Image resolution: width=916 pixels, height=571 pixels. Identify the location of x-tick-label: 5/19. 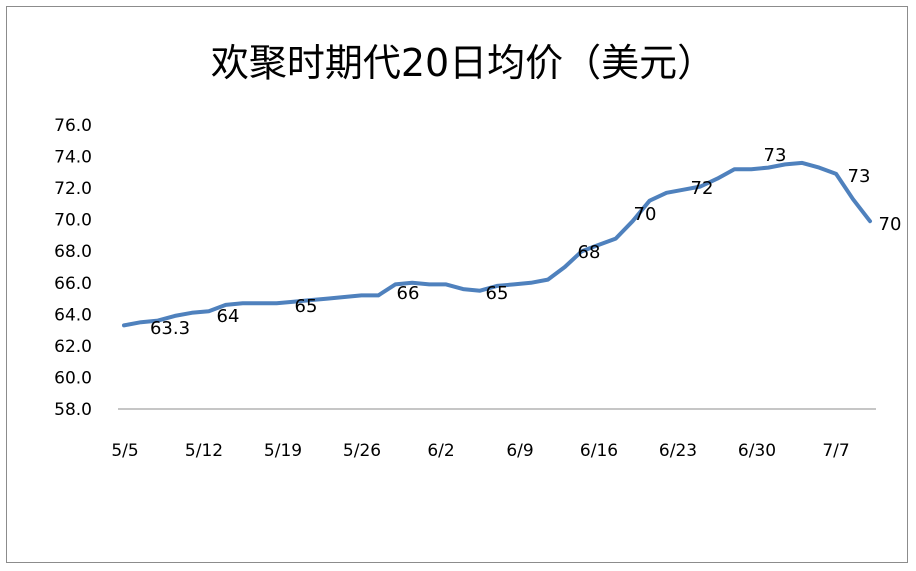
(283, 451).